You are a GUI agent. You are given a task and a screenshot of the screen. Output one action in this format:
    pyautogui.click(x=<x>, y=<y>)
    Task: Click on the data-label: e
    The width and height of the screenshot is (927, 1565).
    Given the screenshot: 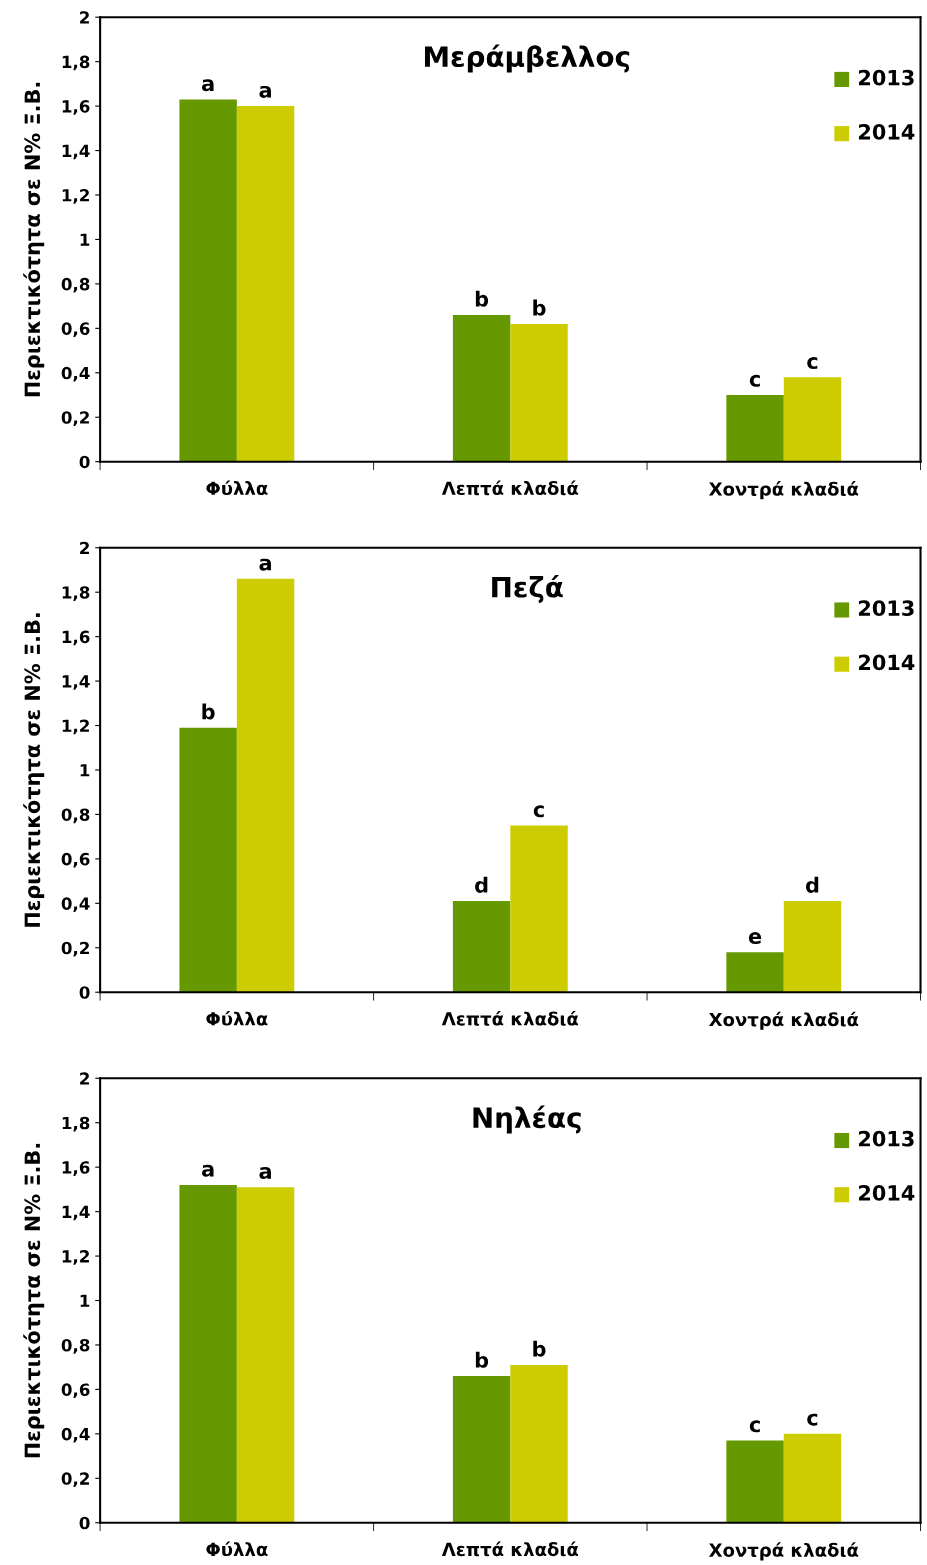 What is the action you would take?
    pyautogui.click(x=755, y=938)
    